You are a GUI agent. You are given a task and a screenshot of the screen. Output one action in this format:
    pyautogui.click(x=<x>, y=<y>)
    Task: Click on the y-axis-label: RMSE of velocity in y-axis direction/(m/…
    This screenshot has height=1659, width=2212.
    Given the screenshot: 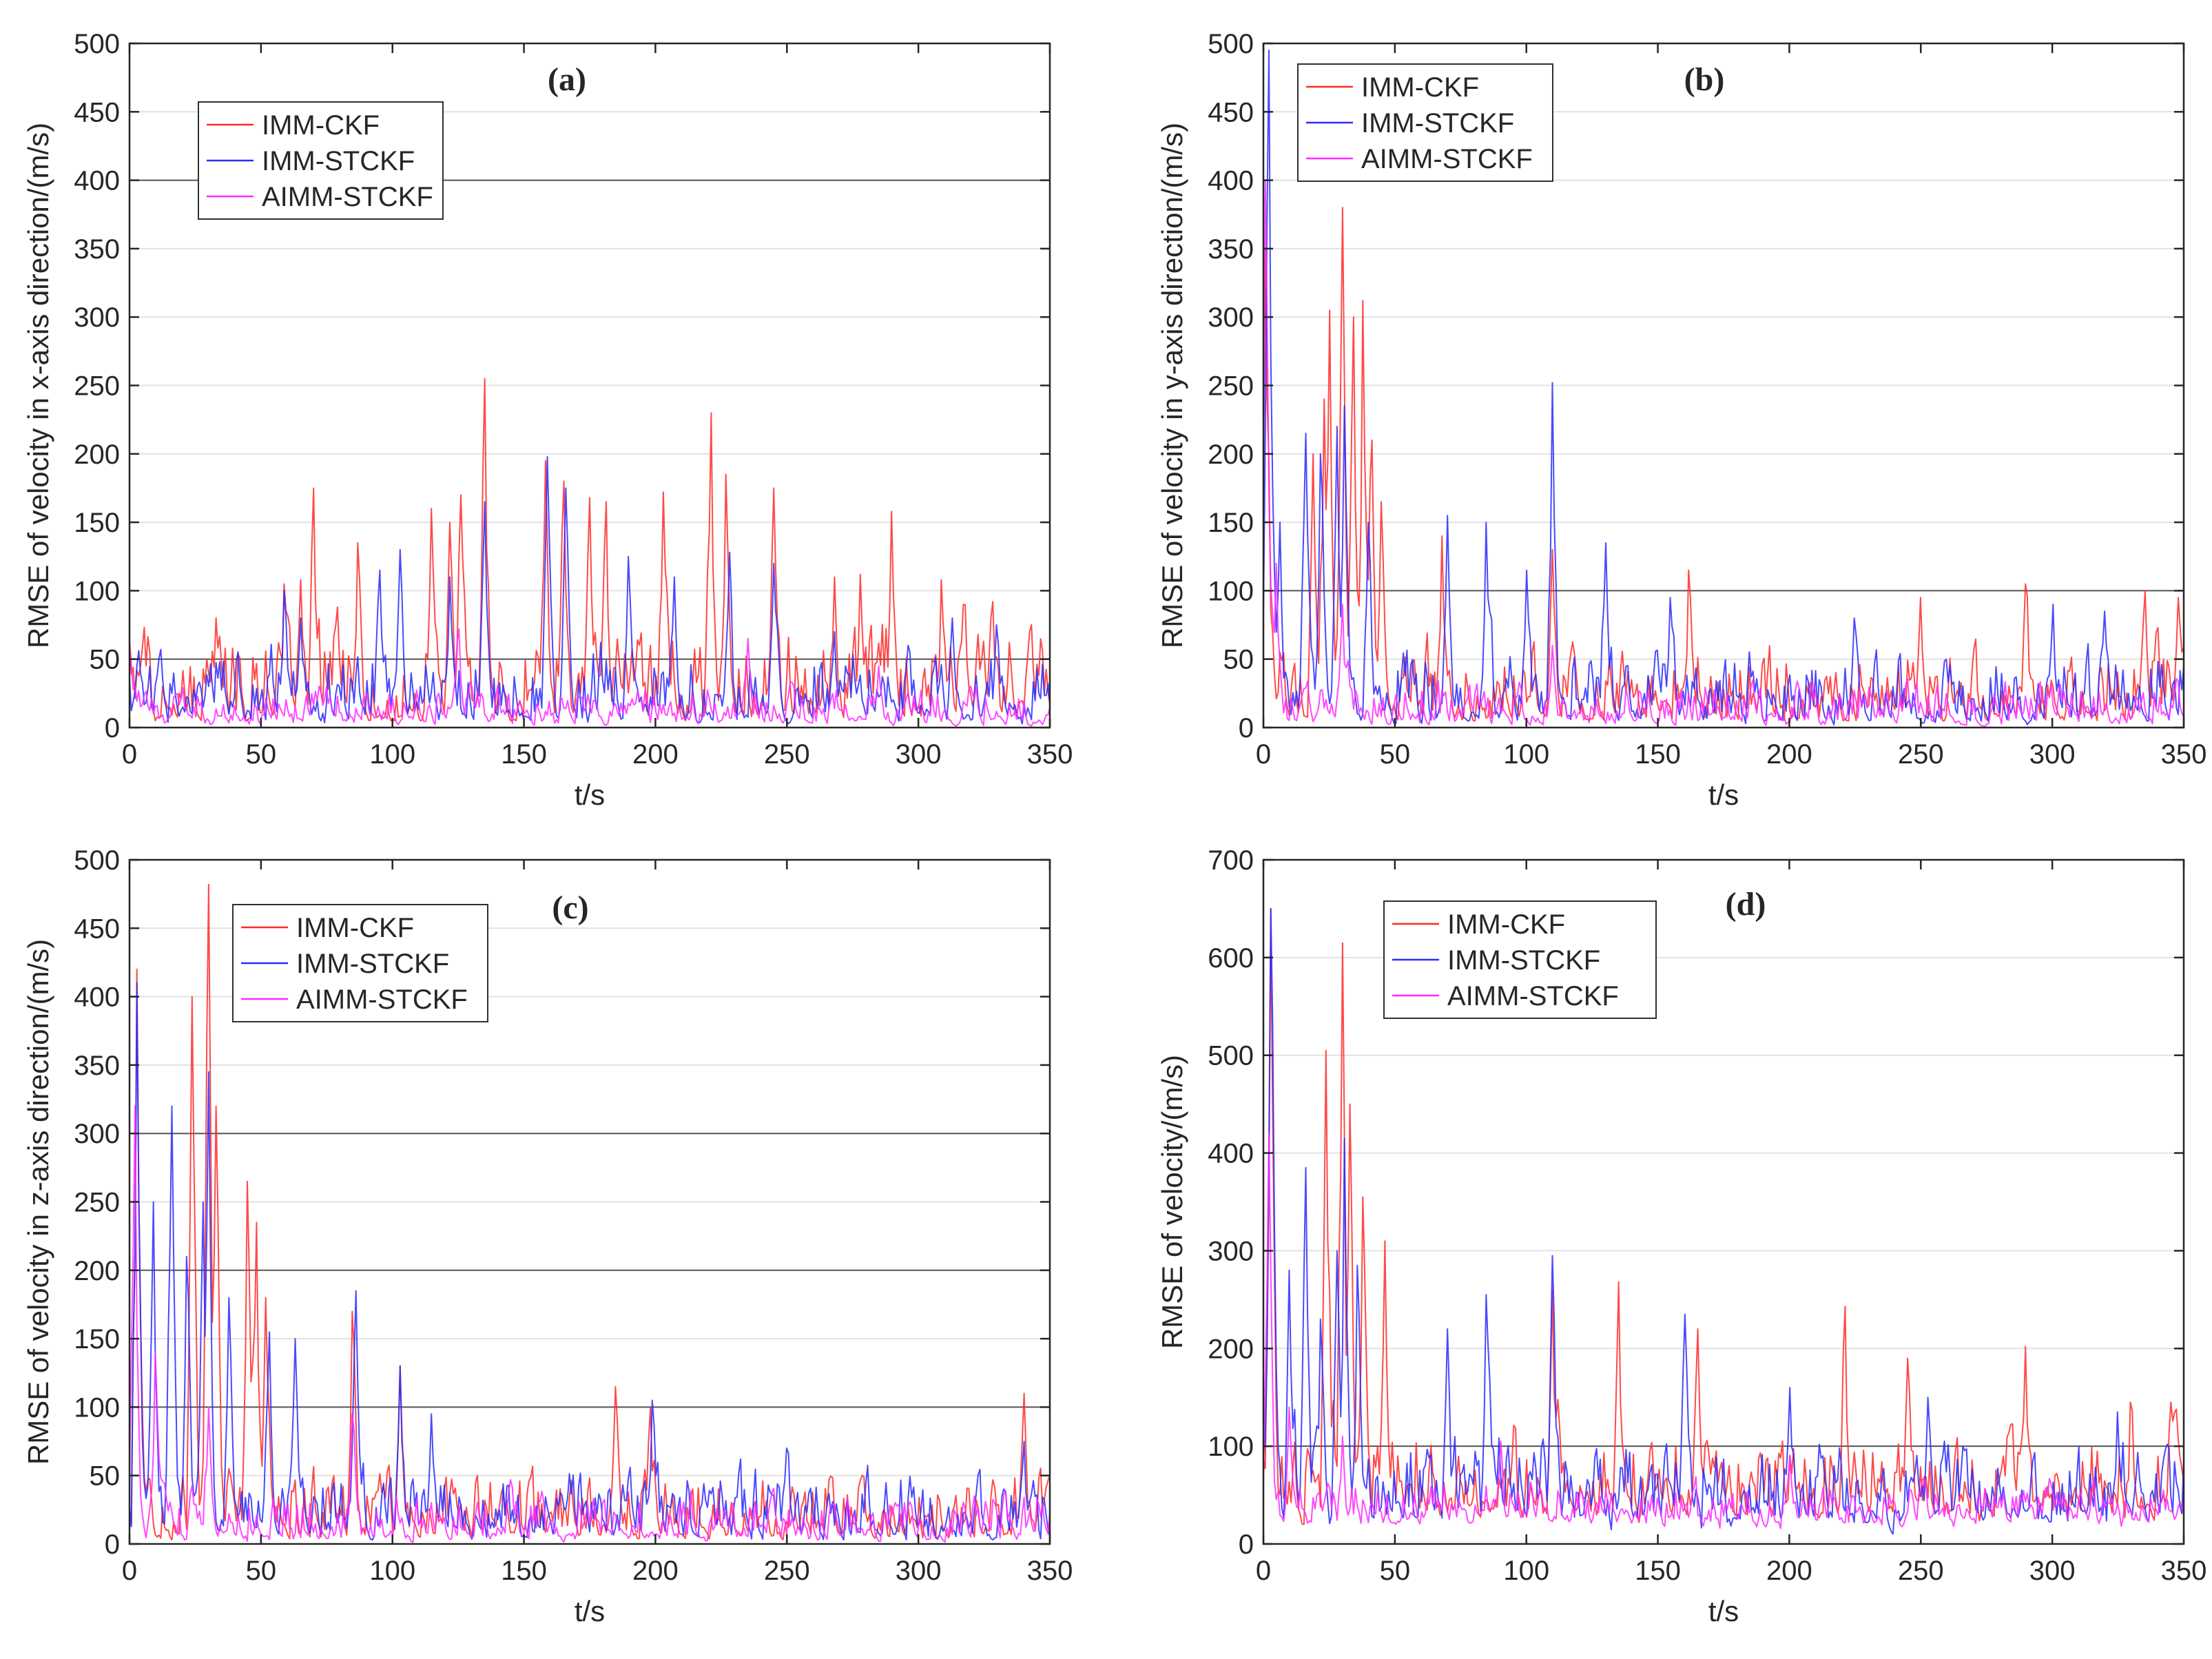 What is the action you would take?
    pyautogui.click(x=1172, y=385)
    